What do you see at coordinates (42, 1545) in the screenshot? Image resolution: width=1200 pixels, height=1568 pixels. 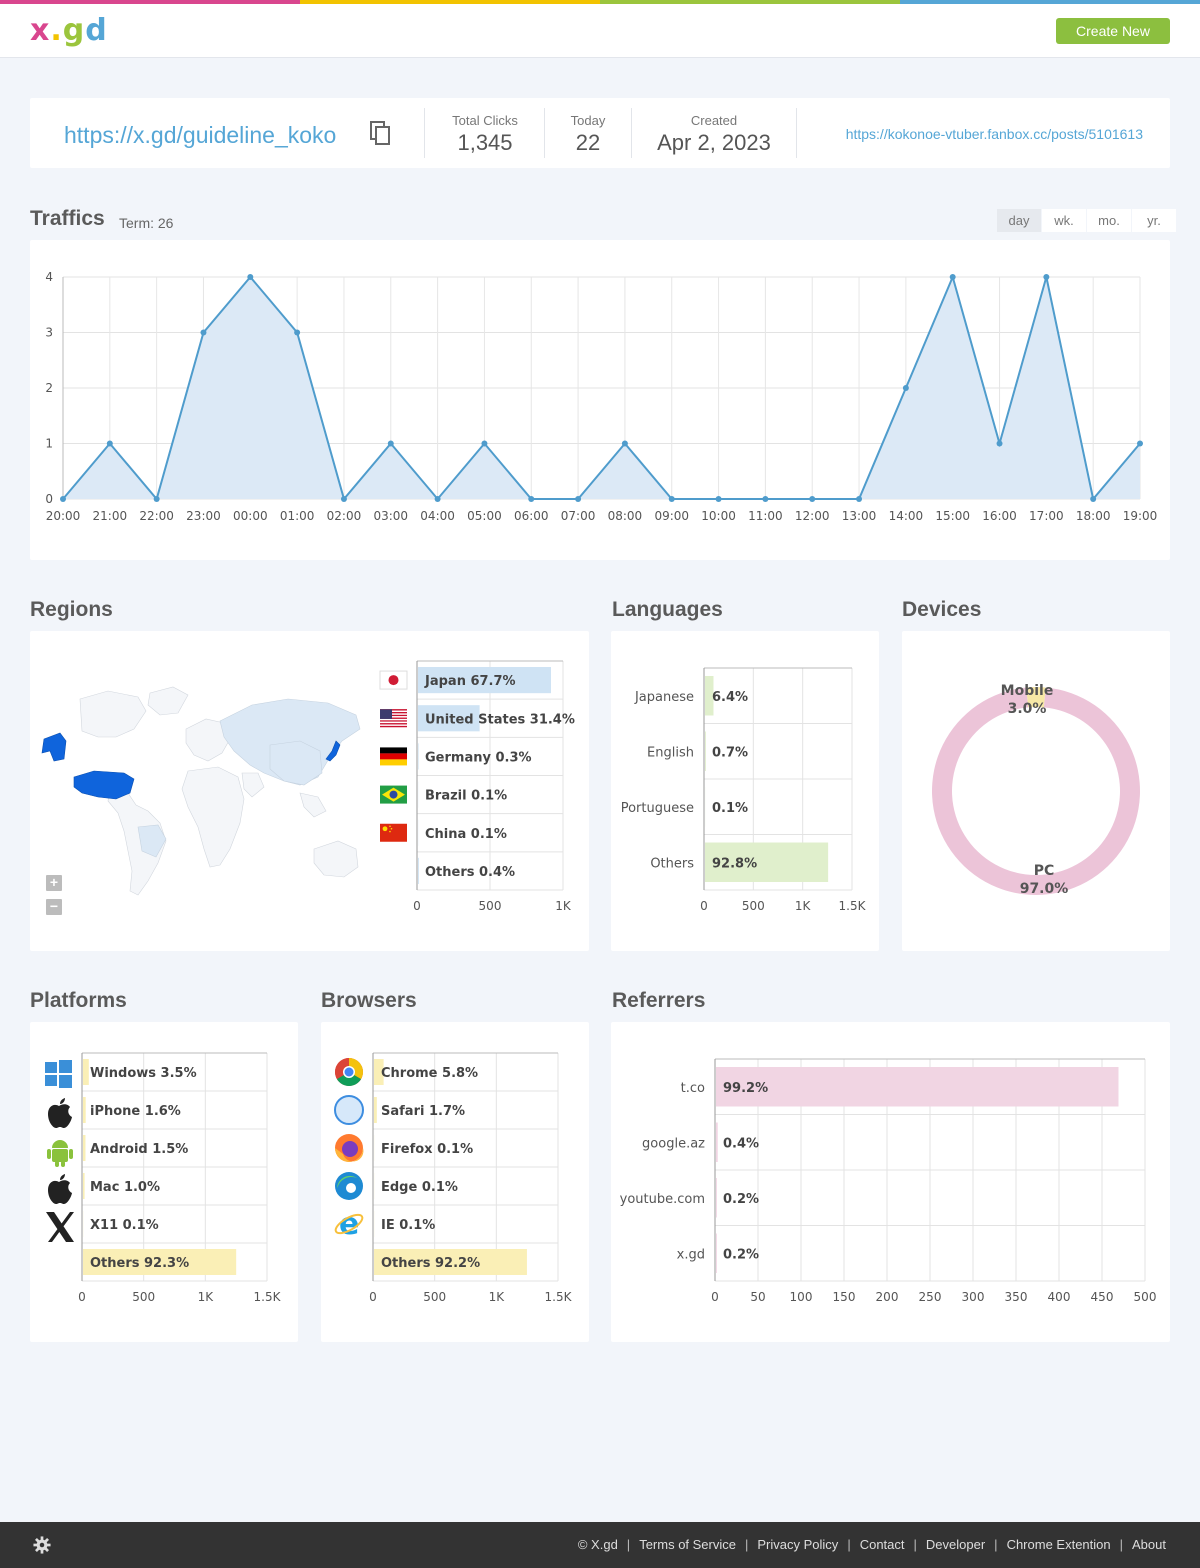 I see `gear-icon` at bounding box center [42, 1545].